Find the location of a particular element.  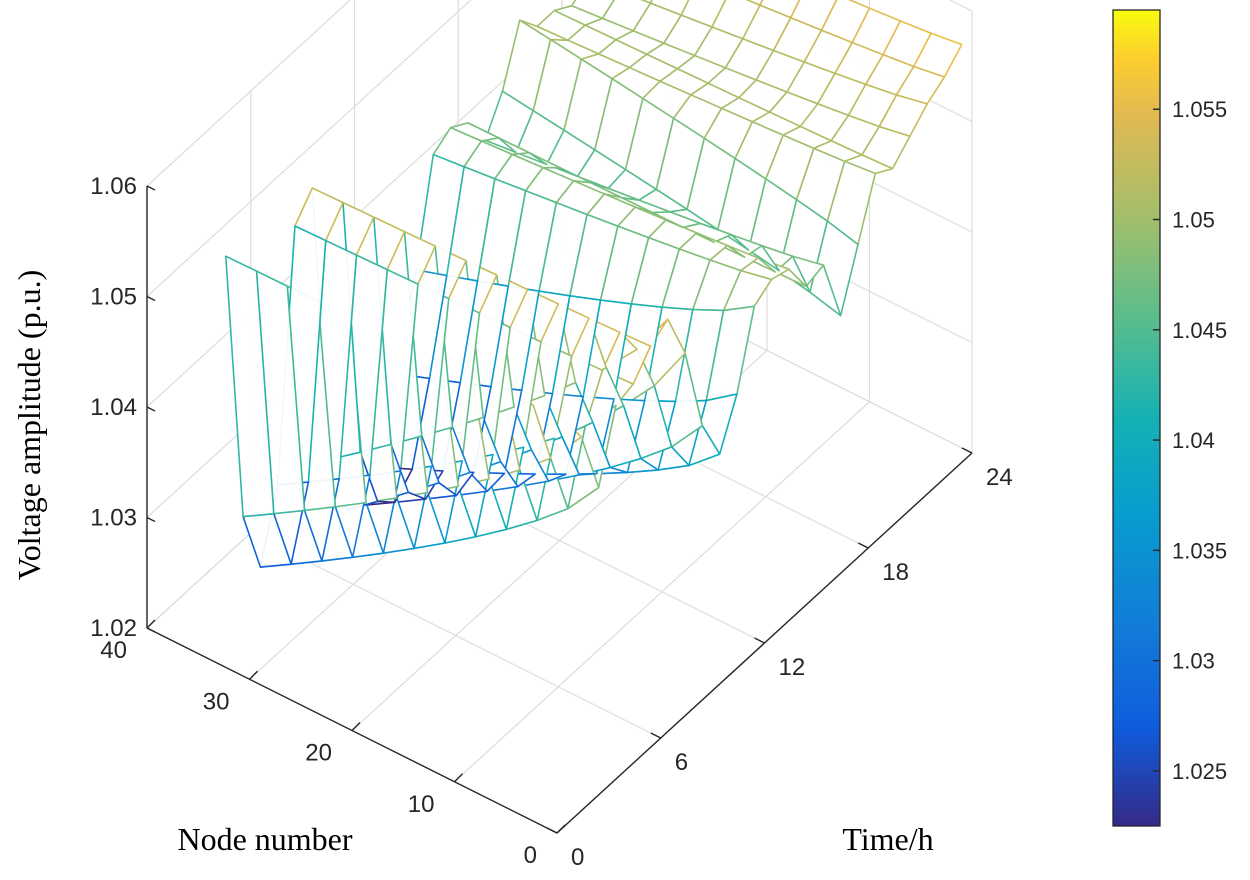

node-tick-label: 0 is located at coordinates (530, 855).